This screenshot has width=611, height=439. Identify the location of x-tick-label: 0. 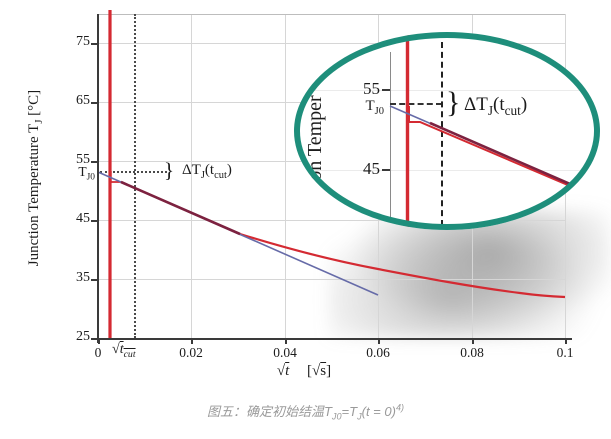
(98, 352).